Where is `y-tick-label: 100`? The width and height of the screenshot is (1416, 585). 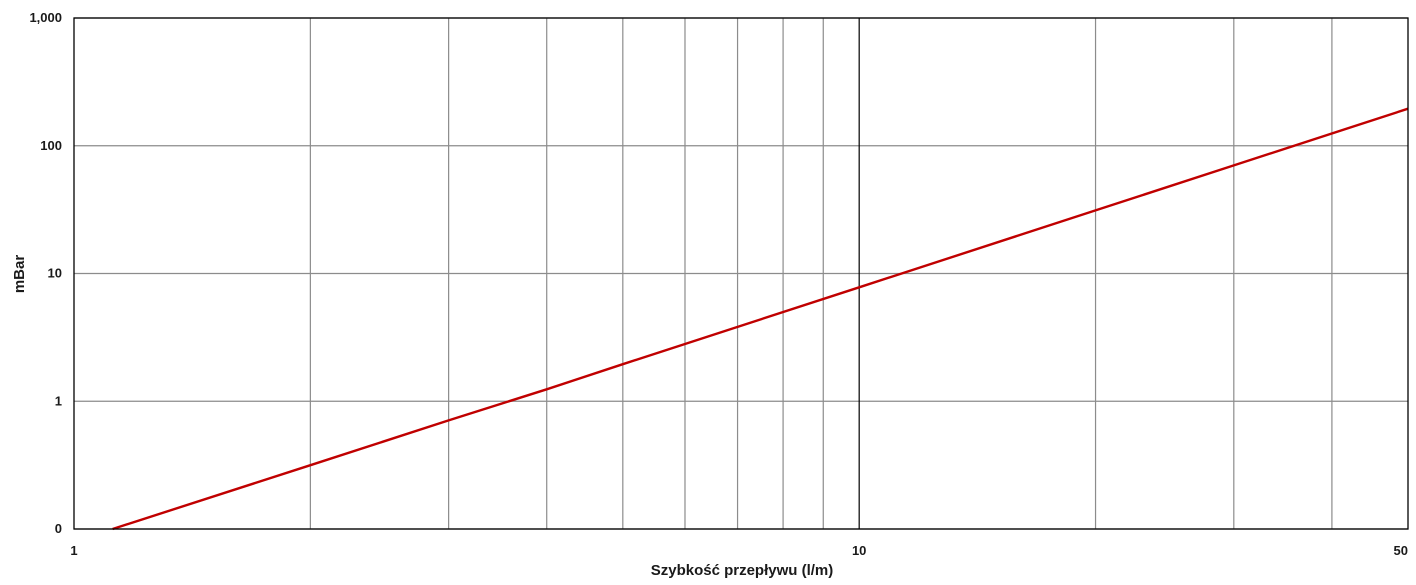 y-tick-label: 100 is located at coordinates (51, 145).